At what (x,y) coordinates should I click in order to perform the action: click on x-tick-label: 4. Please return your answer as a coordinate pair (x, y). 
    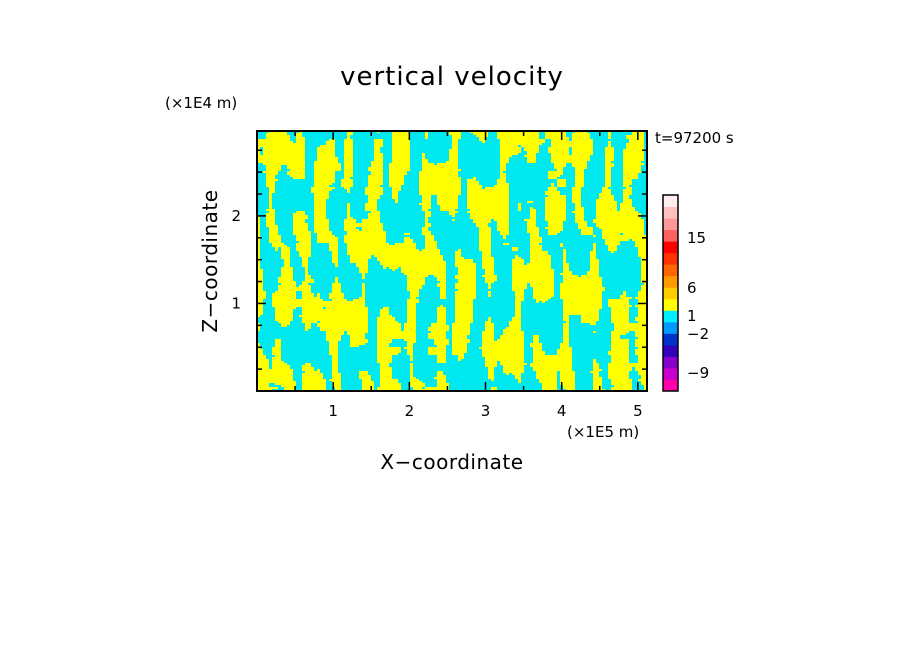
    Looking at the image, I should click on (562, 411).